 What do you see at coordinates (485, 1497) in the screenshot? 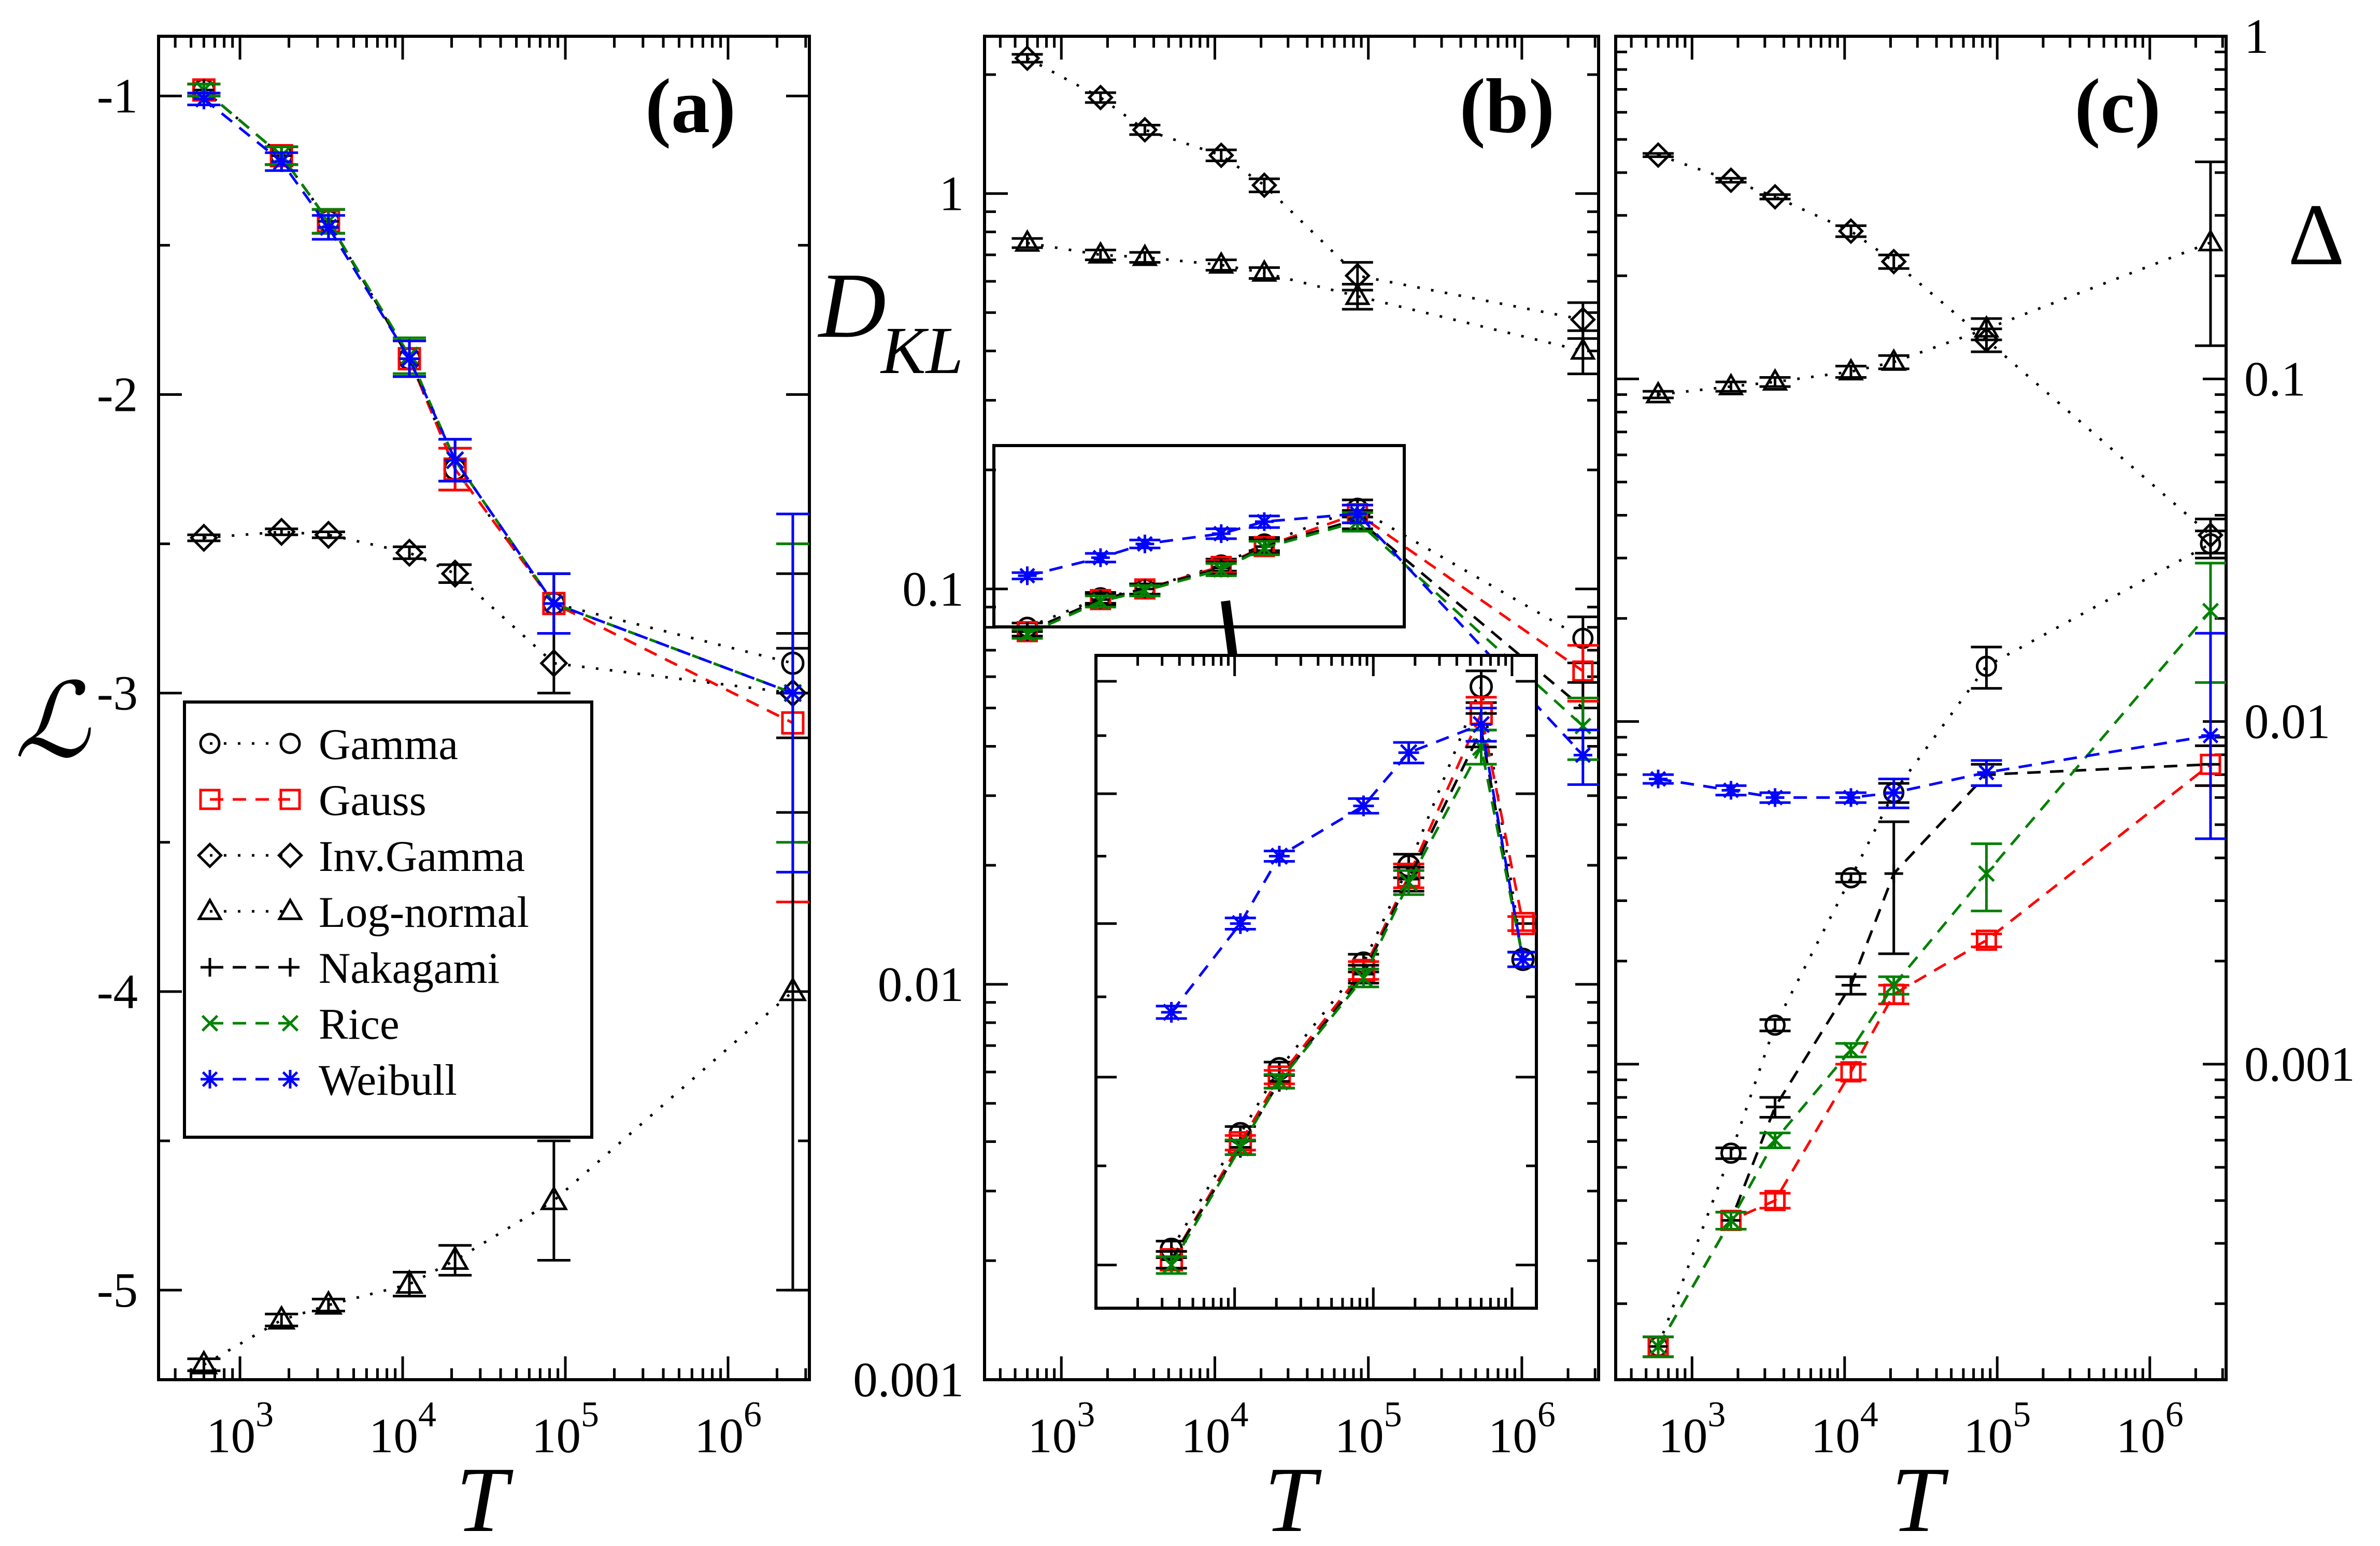
I see `xlabel-a: T` at bounding box center [485, 1497].